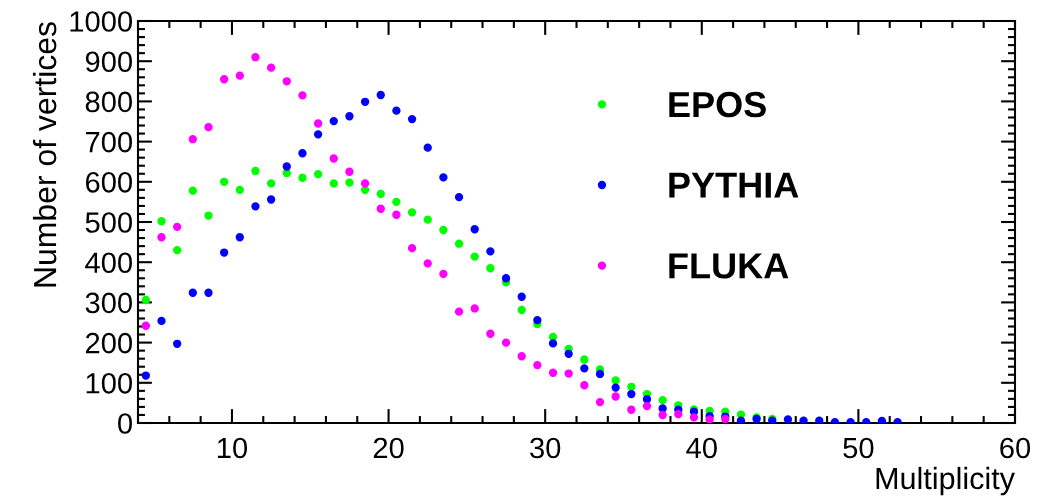 The height and width of the screenshot is (503, 1053). What do you see at coordinates (734, 185) in the screenshot?
I see `legend-label: PYTHIA` at bounding box center [734, 185].